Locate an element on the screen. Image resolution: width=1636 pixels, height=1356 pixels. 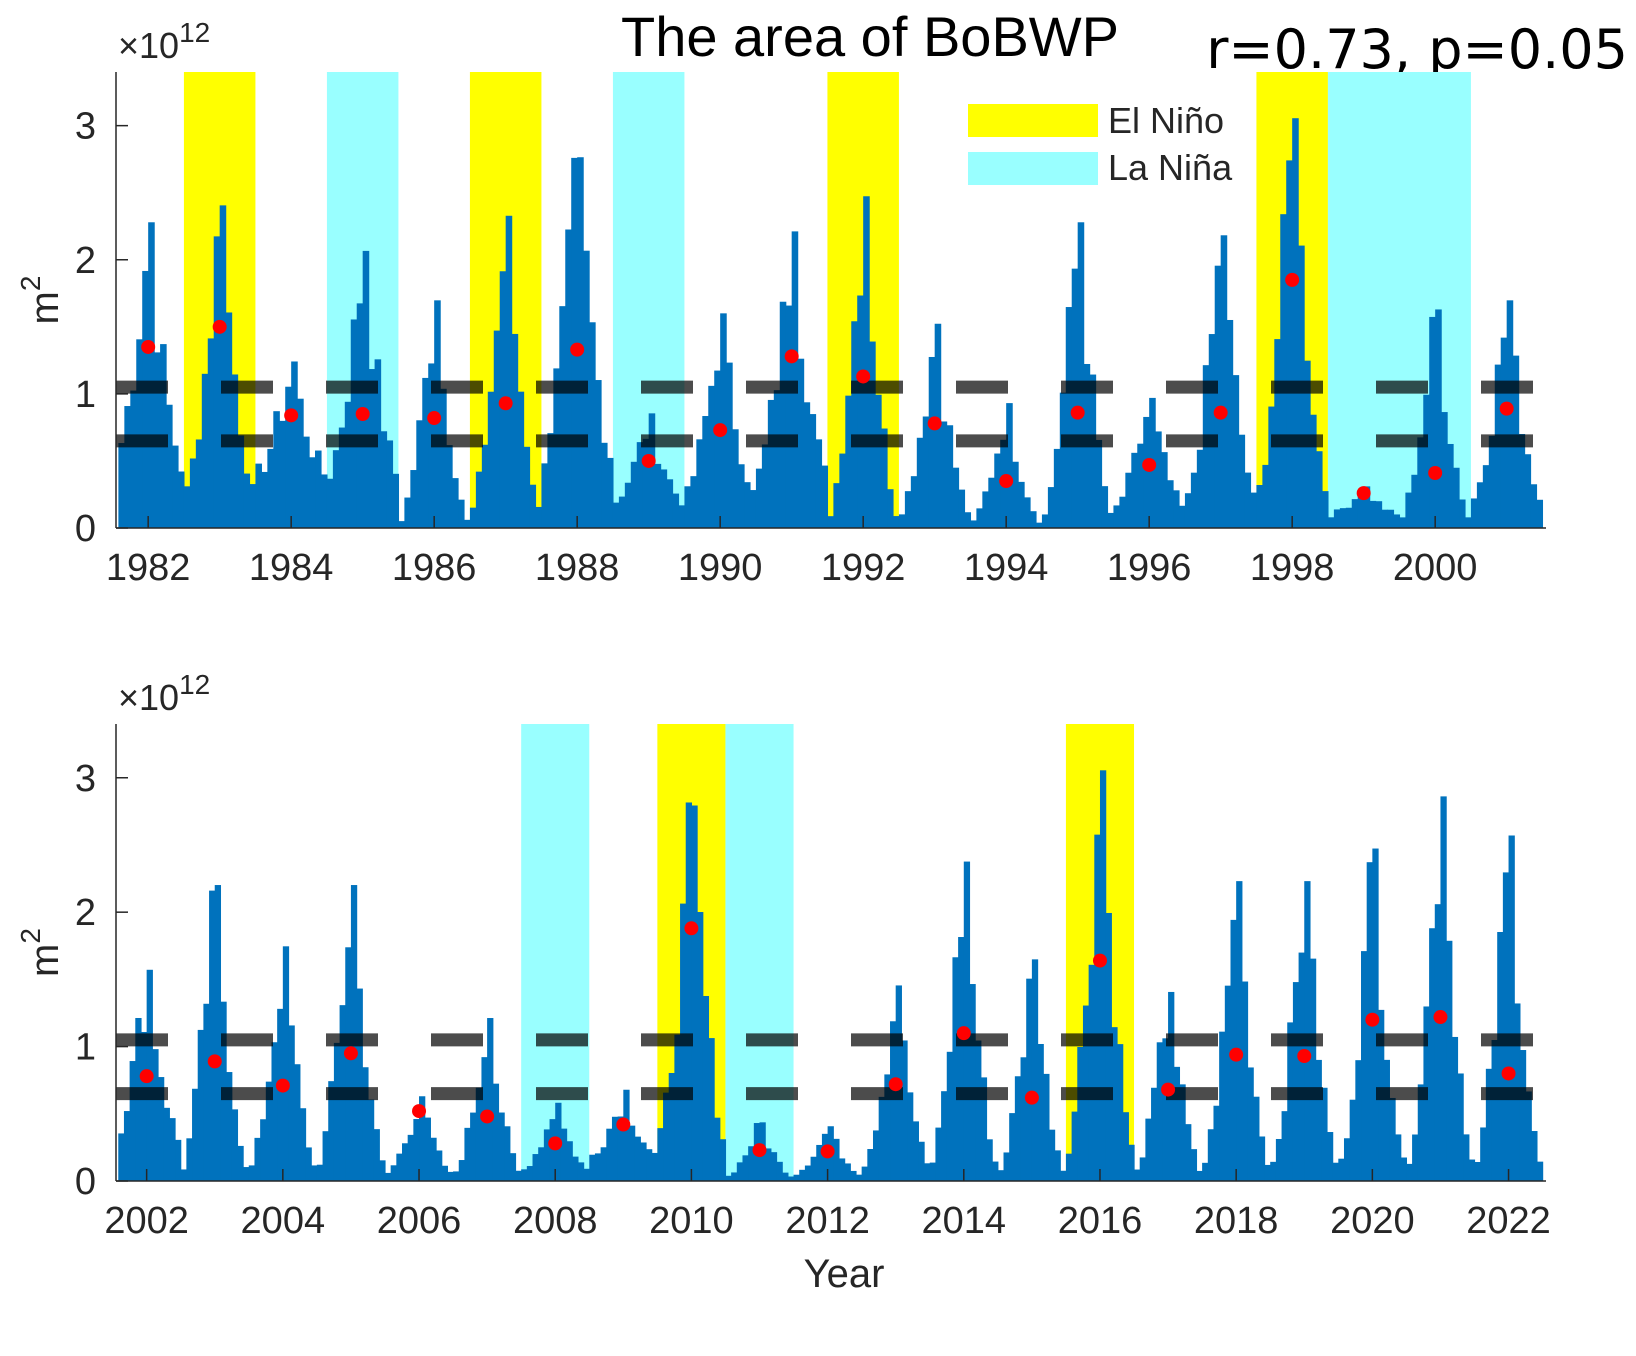
y-axis-title: m2 is located at coordinates (41, 952).